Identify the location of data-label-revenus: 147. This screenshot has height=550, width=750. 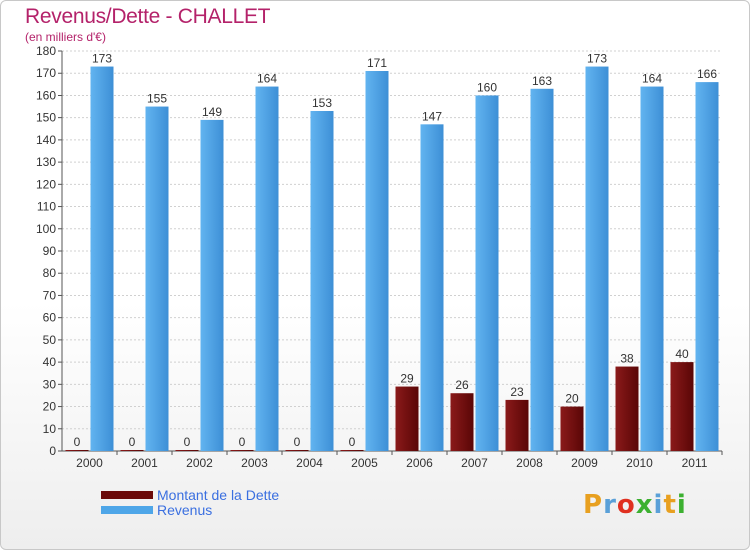
(432, 116).